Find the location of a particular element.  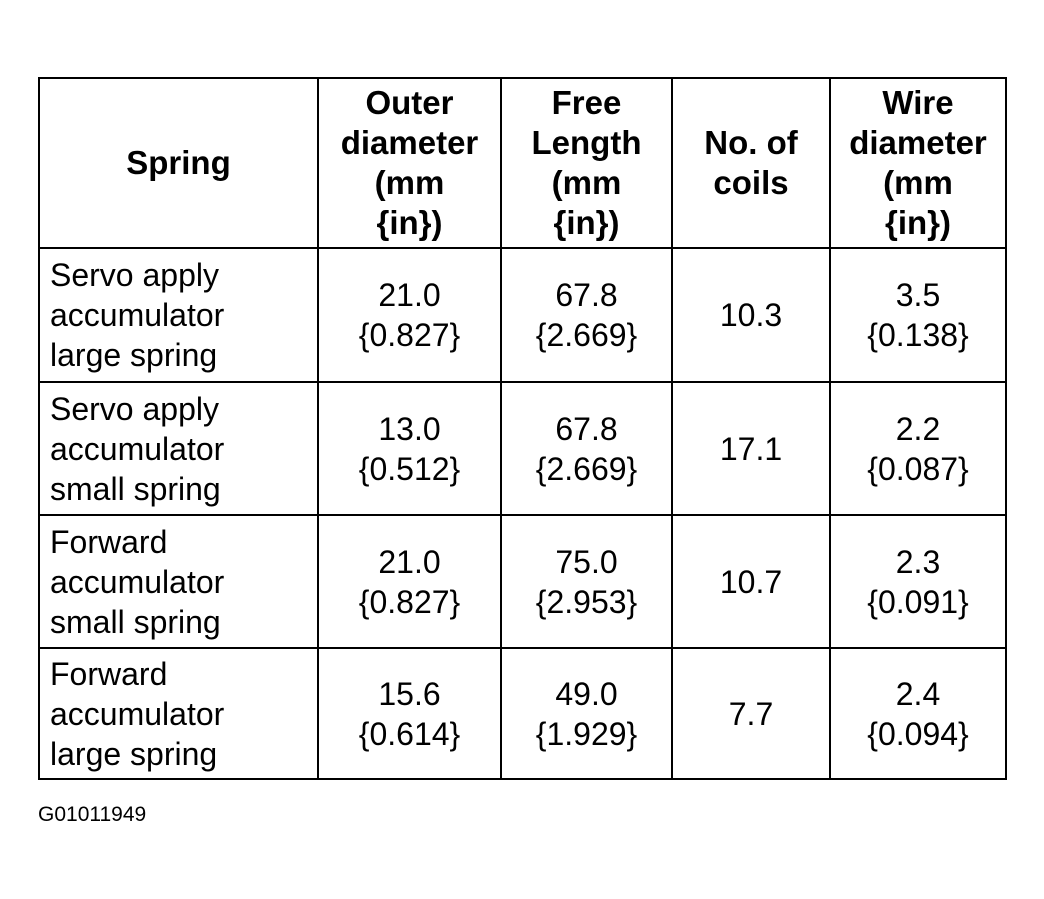

value-cell: 13.0 {0.512} is located at coordinates (409, 448).